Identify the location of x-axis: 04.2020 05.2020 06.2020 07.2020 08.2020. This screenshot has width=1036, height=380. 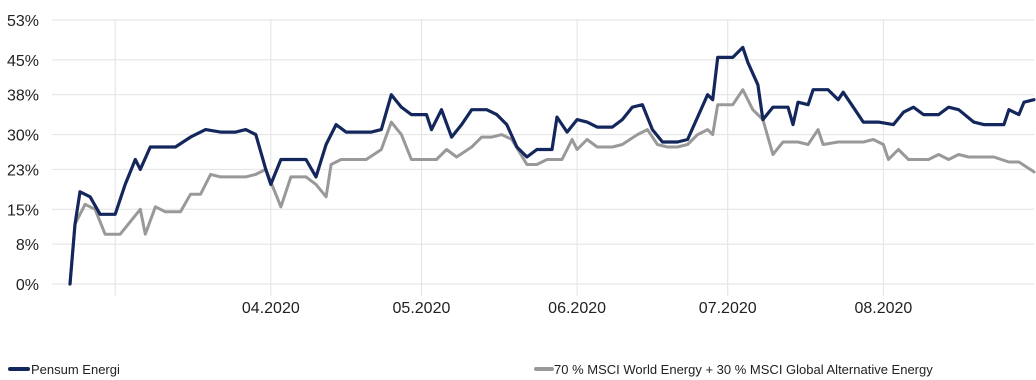
(577, 308).